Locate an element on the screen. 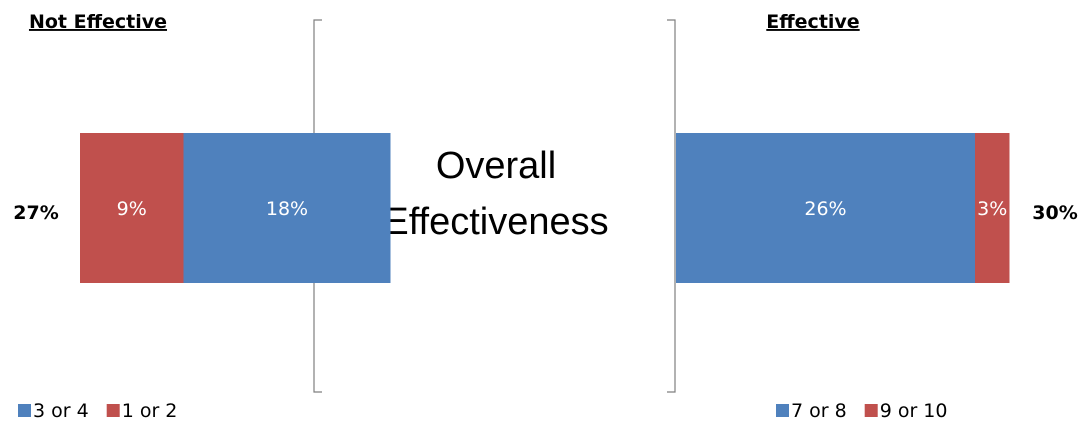 The image size is (1089, 423). effective-bars: 26% 3% is located at coordinates (843, 208).